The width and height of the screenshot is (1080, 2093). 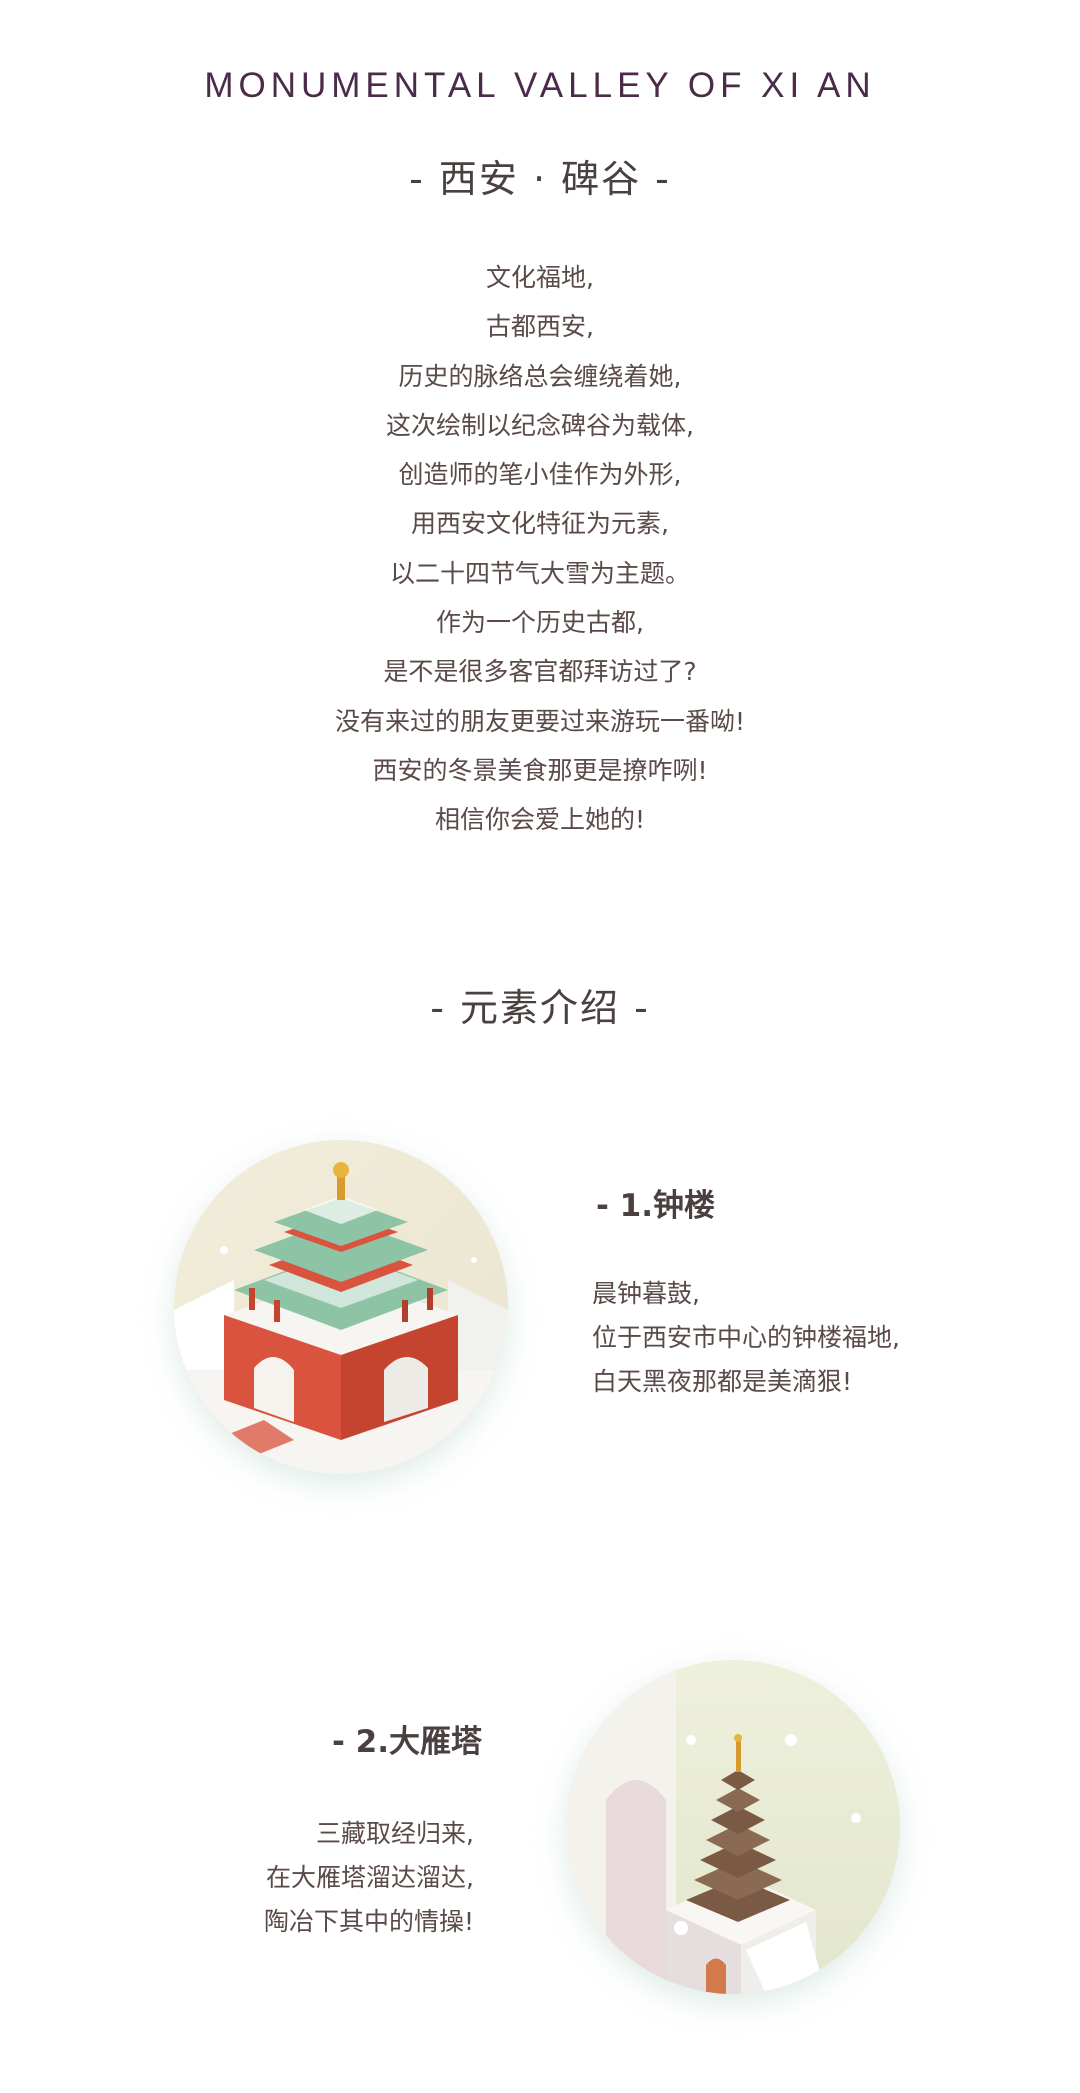 I want to click on element-desc-pagoda: 三藏取经归来, 在大雁塔溜达溜达, 陶冶下其中的情操!, so click(x=337, y=1878).